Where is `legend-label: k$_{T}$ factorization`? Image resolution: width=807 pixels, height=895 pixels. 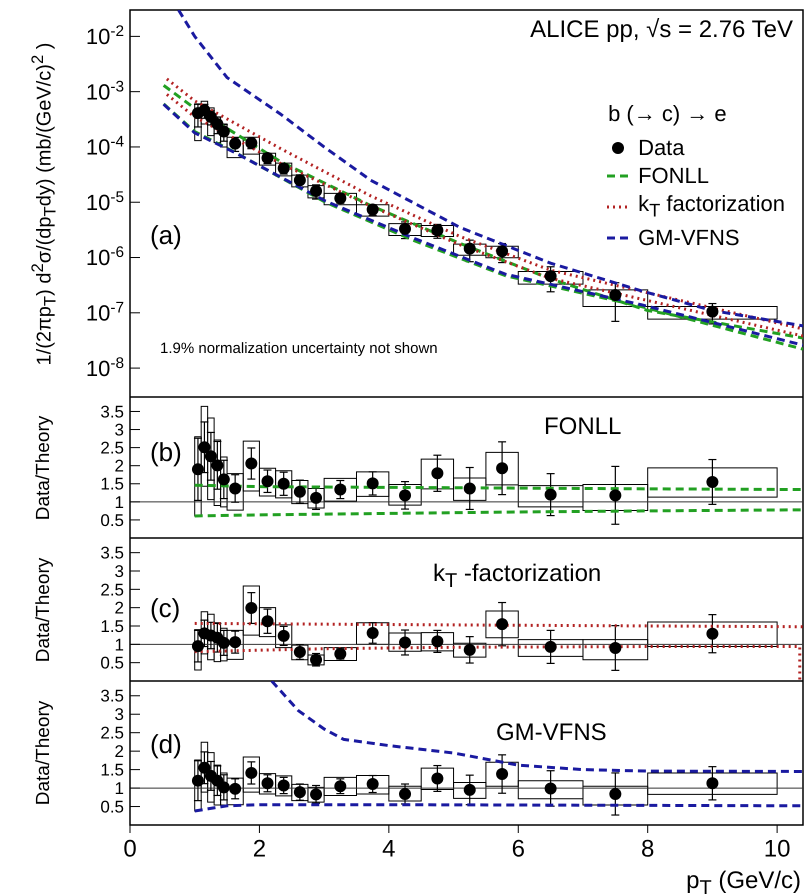 legend-label: k$_{T}$ factorization is located at coordinates (711, 206).